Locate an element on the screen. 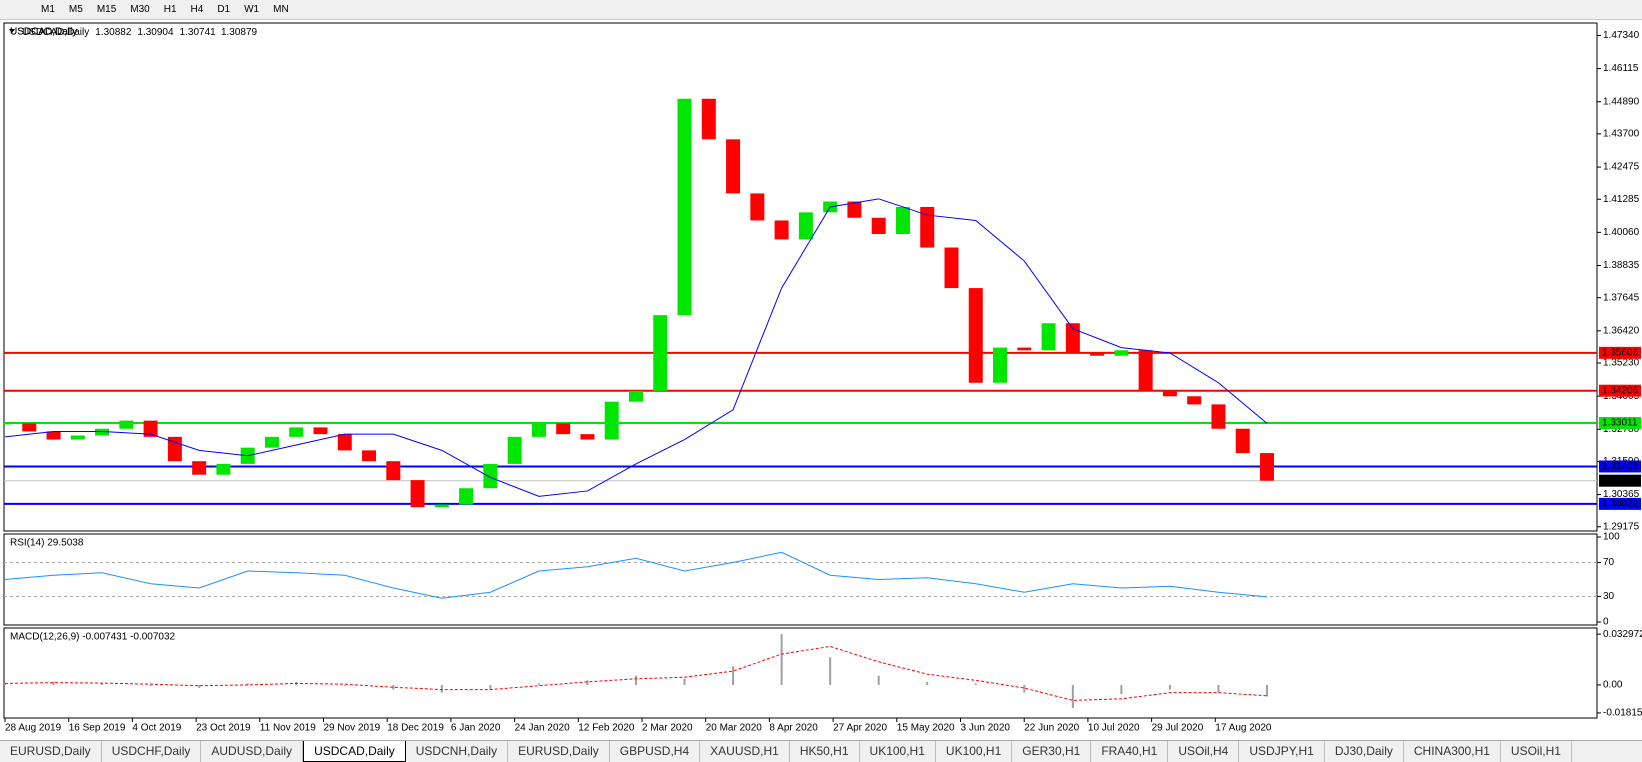 The height and width of the screenshot is (762, 1642). rsi-line is located at coordinates (636, 575).